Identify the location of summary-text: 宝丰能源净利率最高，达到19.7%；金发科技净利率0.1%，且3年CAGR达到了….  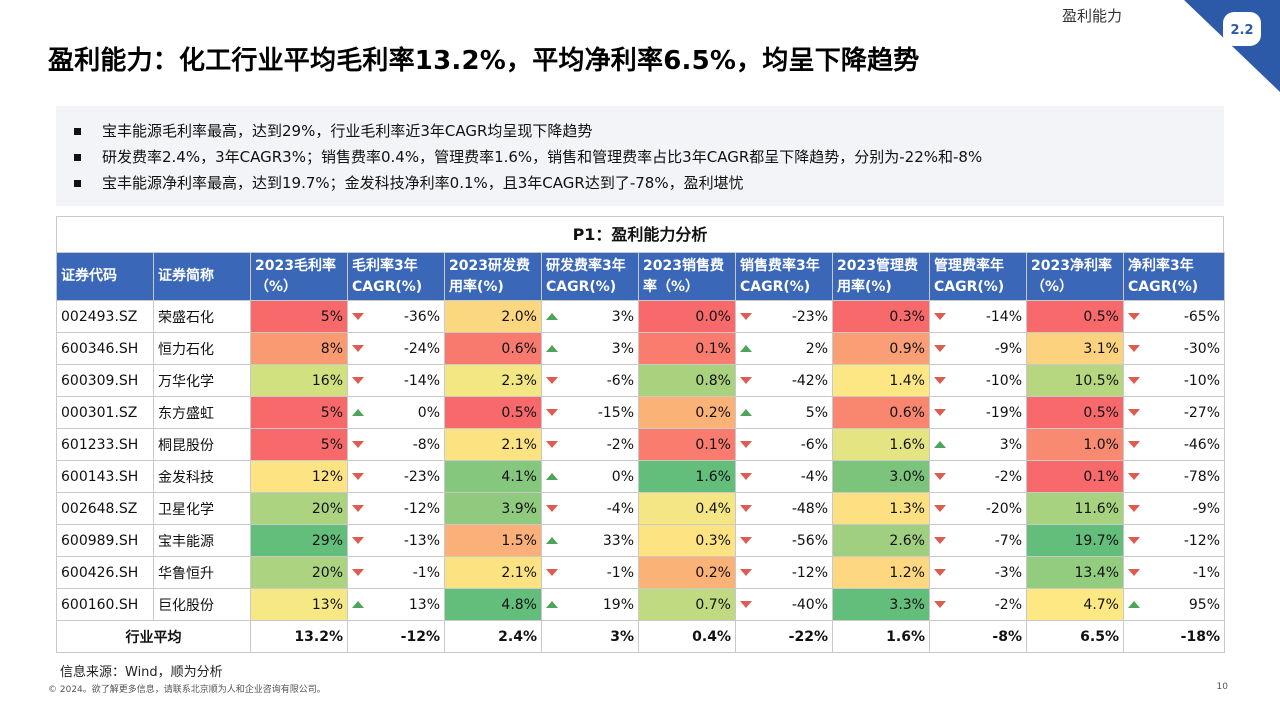
(423, 183).